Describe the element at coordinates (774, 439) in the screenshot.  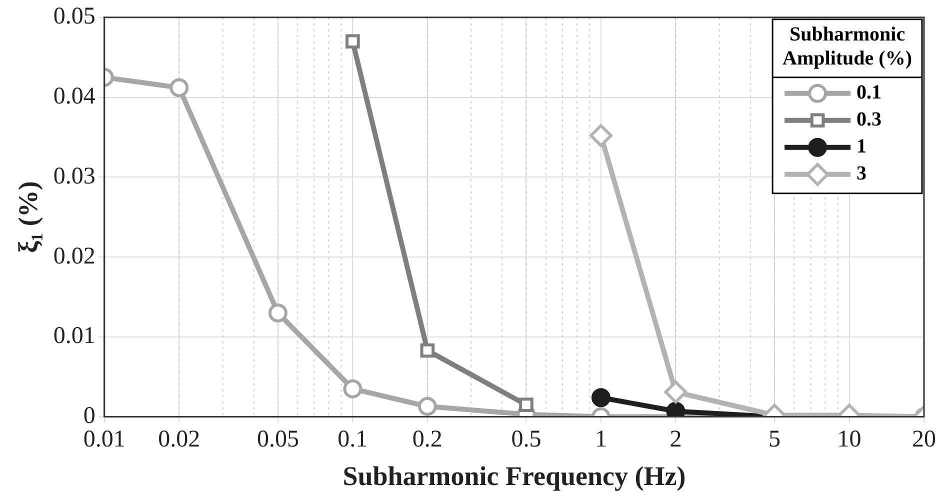
I see `x-tick-label: 5` at that location.